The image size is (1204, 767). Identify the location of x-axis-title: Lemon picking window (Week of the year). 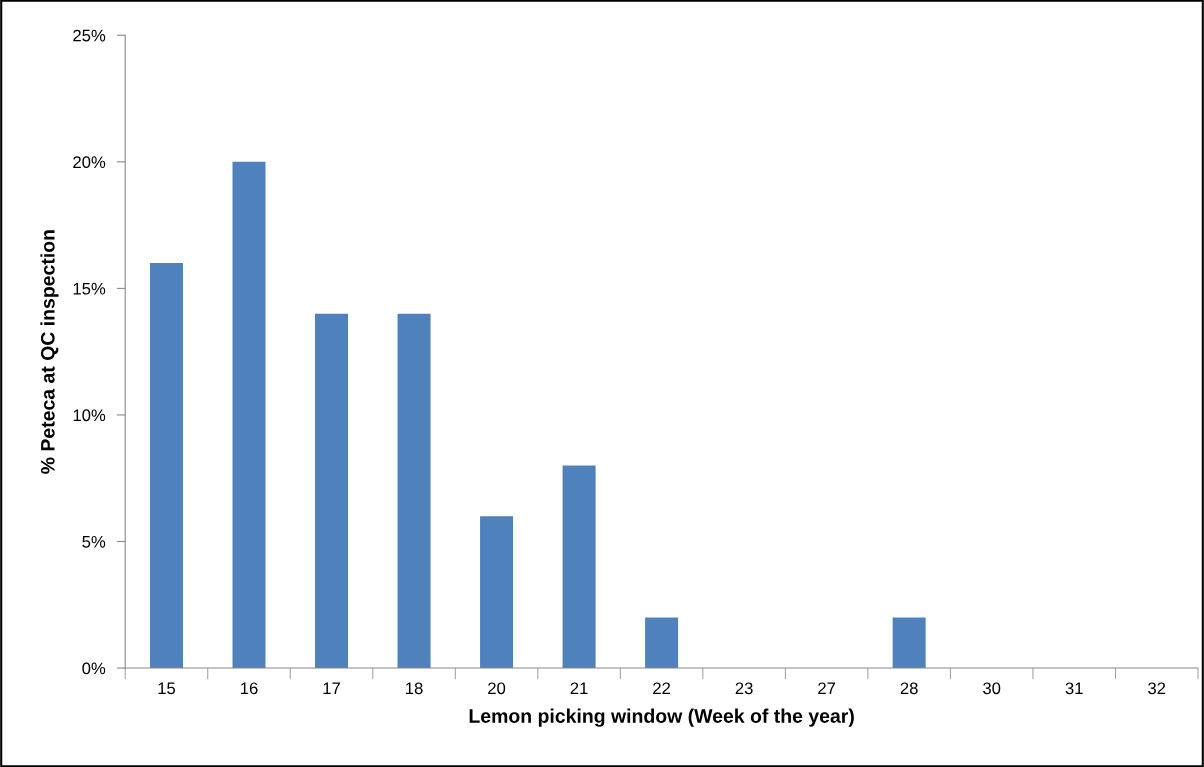
(661, 717).